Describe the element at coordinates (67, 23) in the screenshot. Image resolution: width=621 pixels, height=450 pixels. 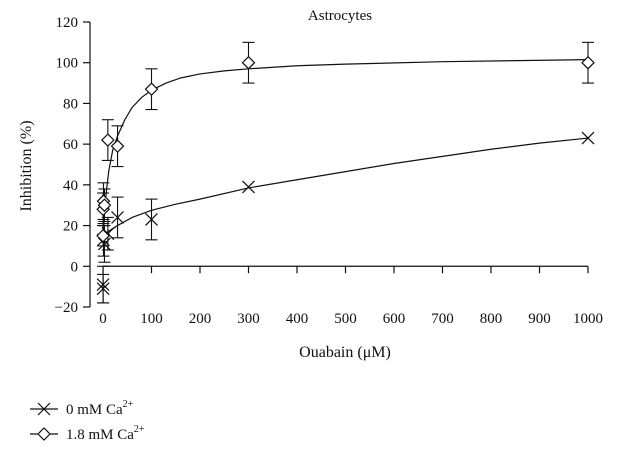
I see `y-tick-label: 120` at that location.